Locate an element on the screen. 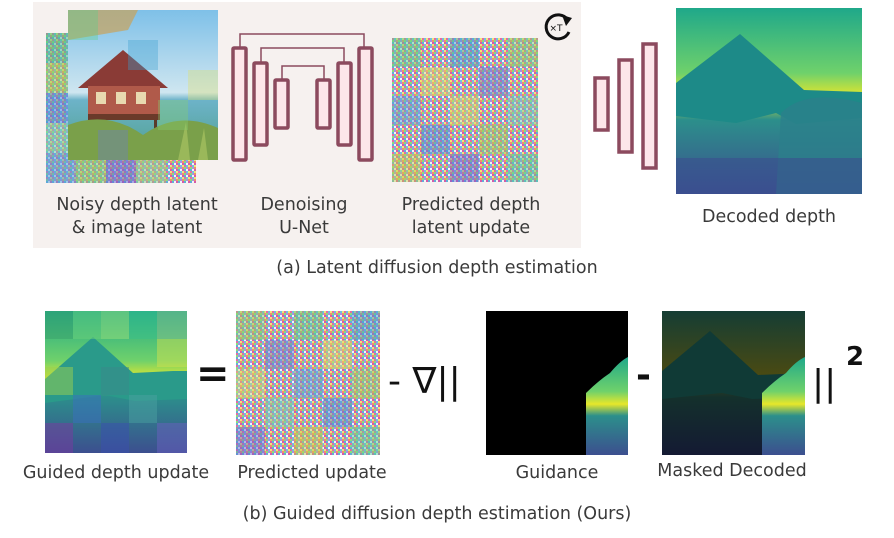  minus-gradient-norm-open: - ∇|| is located at coordinates (424, 381).